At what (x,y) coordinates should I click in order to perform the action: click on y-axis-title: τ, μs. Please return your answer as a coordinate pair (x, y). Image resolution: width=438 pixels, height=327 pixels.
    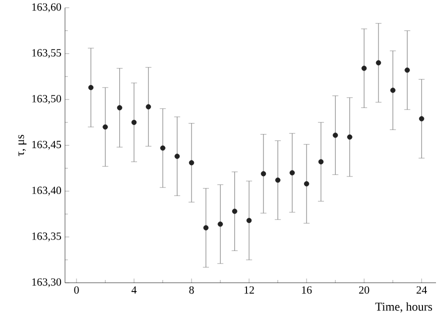
    Looking at the image, I should click on (22, 145).